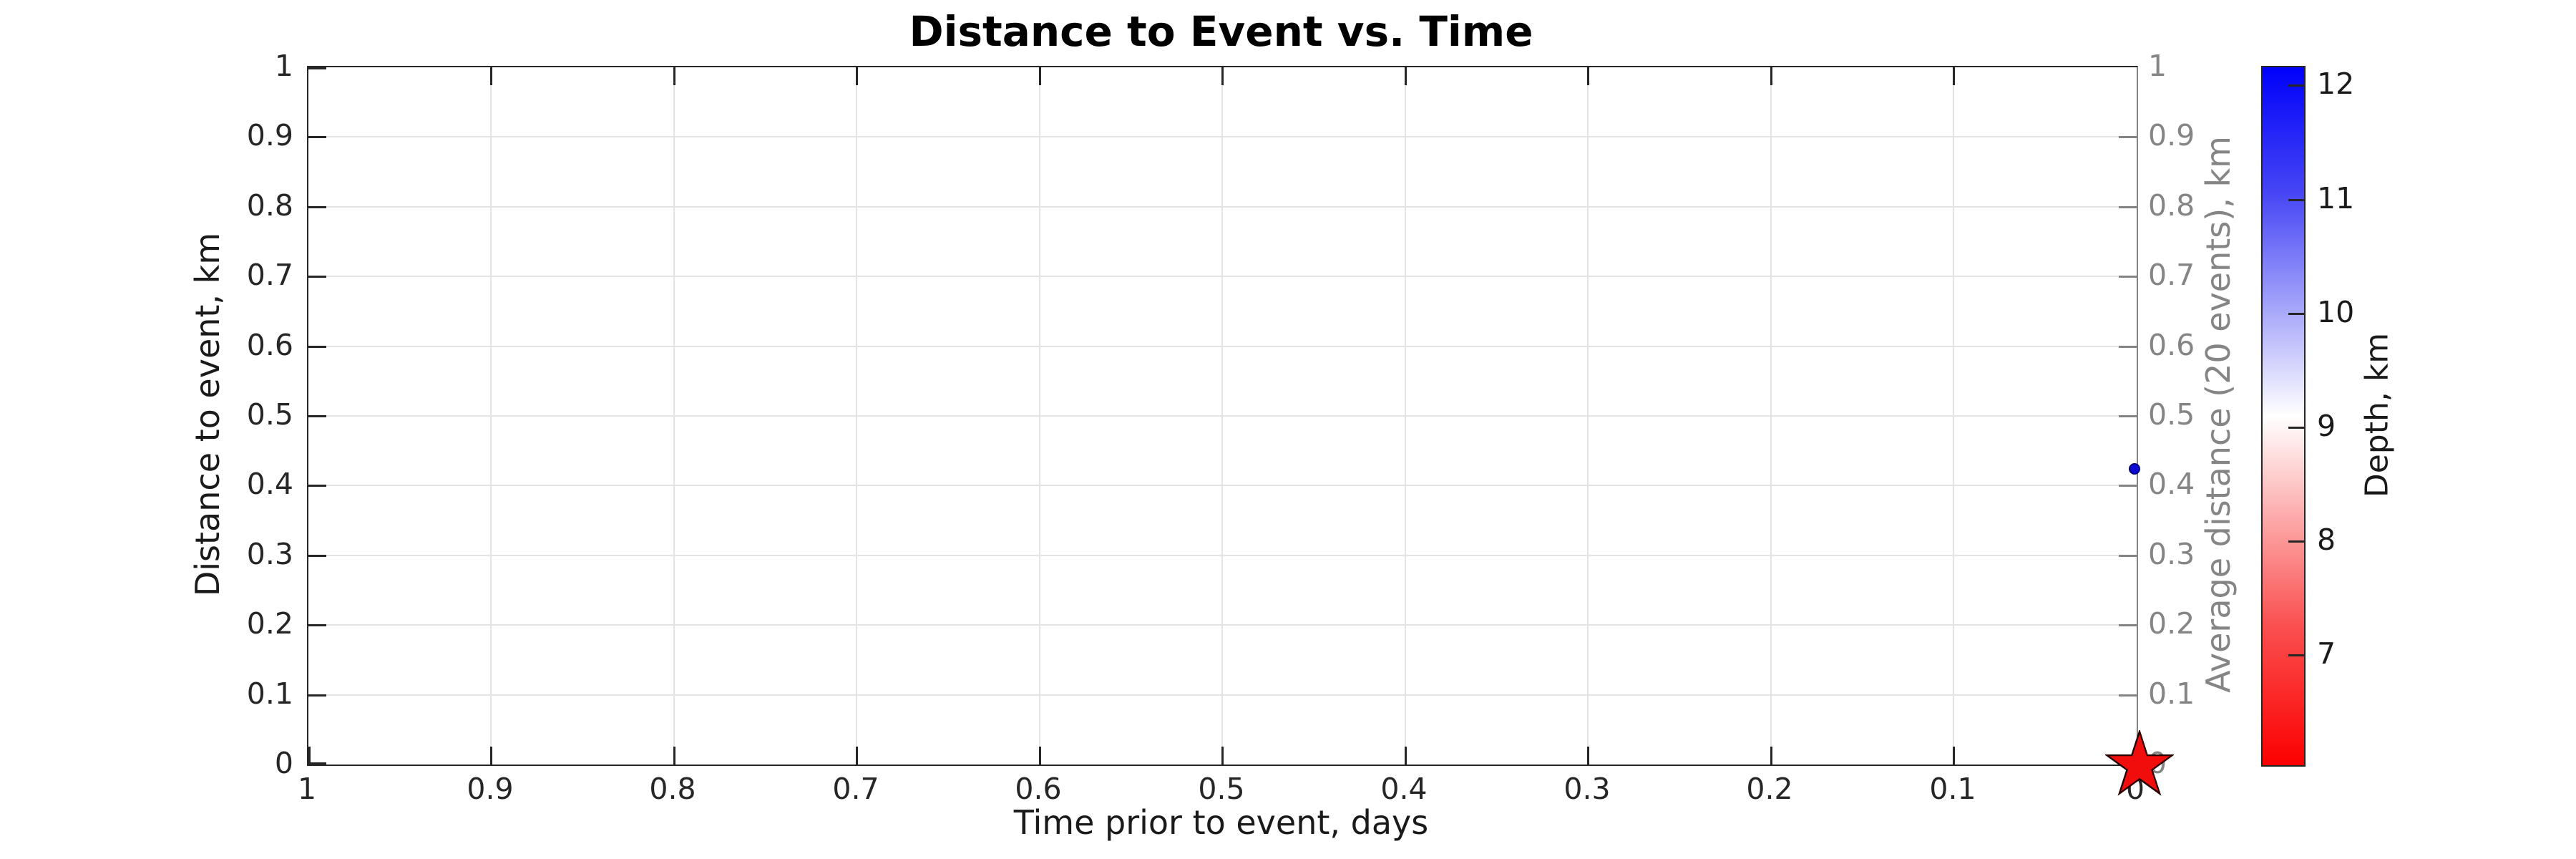 The height and width of the screenshot is (859, 2576). Describe the element at coordinates (490, 789) in the screenshot. I see `x-tick-label: 0.9` at that location.